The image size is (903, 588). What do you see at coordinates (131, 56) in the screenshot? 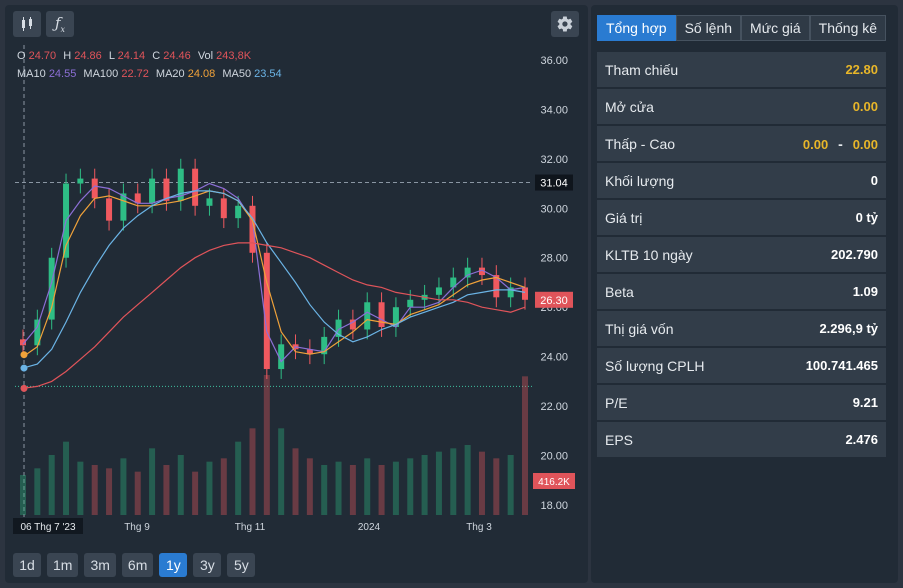
I see `low-value: 24.14` at bounding box center [131, 56].